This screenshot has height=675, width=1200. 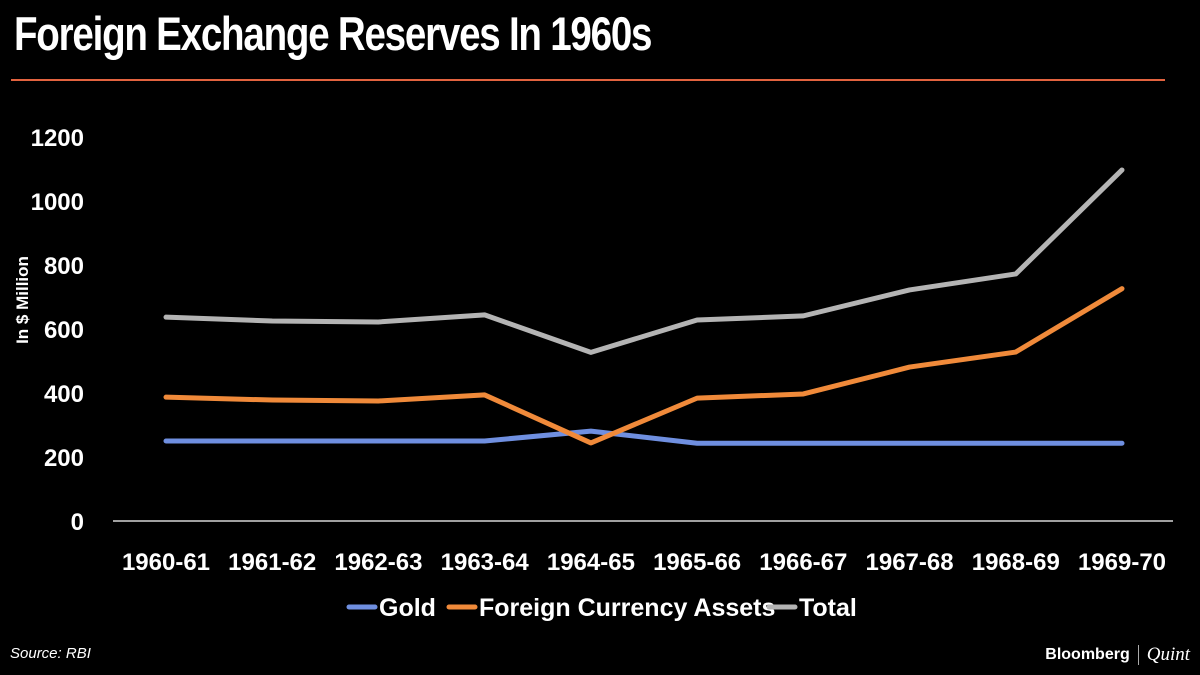 What do you see at coordinates (588, 80) in the screenshot?
I see `title-divider` at bounding box center [588, 80].